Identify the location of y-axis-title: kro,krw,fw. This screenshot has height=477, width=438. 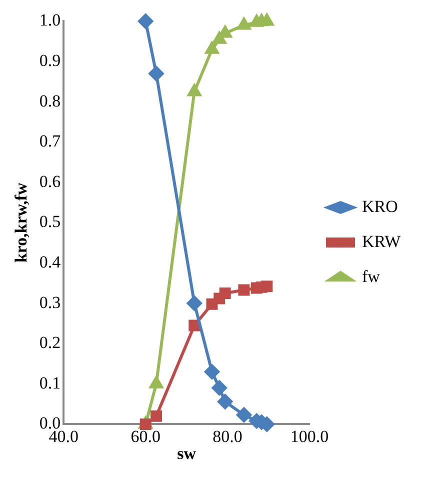
(21, 222).